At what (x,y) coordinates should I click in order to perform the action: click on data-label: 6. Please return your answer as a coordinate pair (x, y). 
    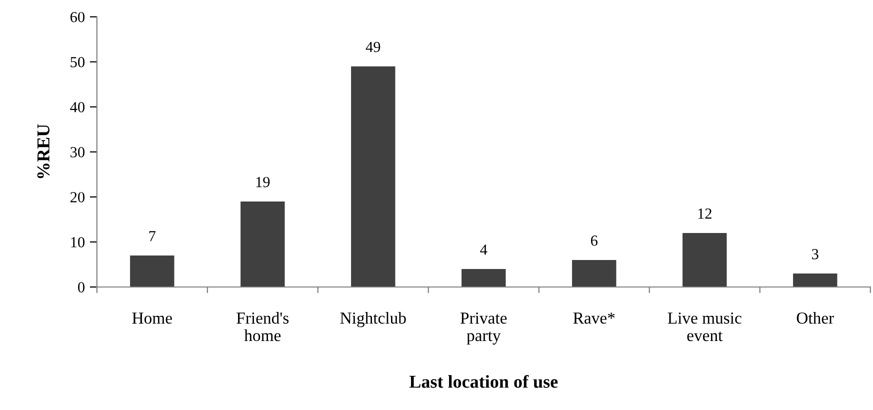
    Looking at the image, I should click on (594, 241).